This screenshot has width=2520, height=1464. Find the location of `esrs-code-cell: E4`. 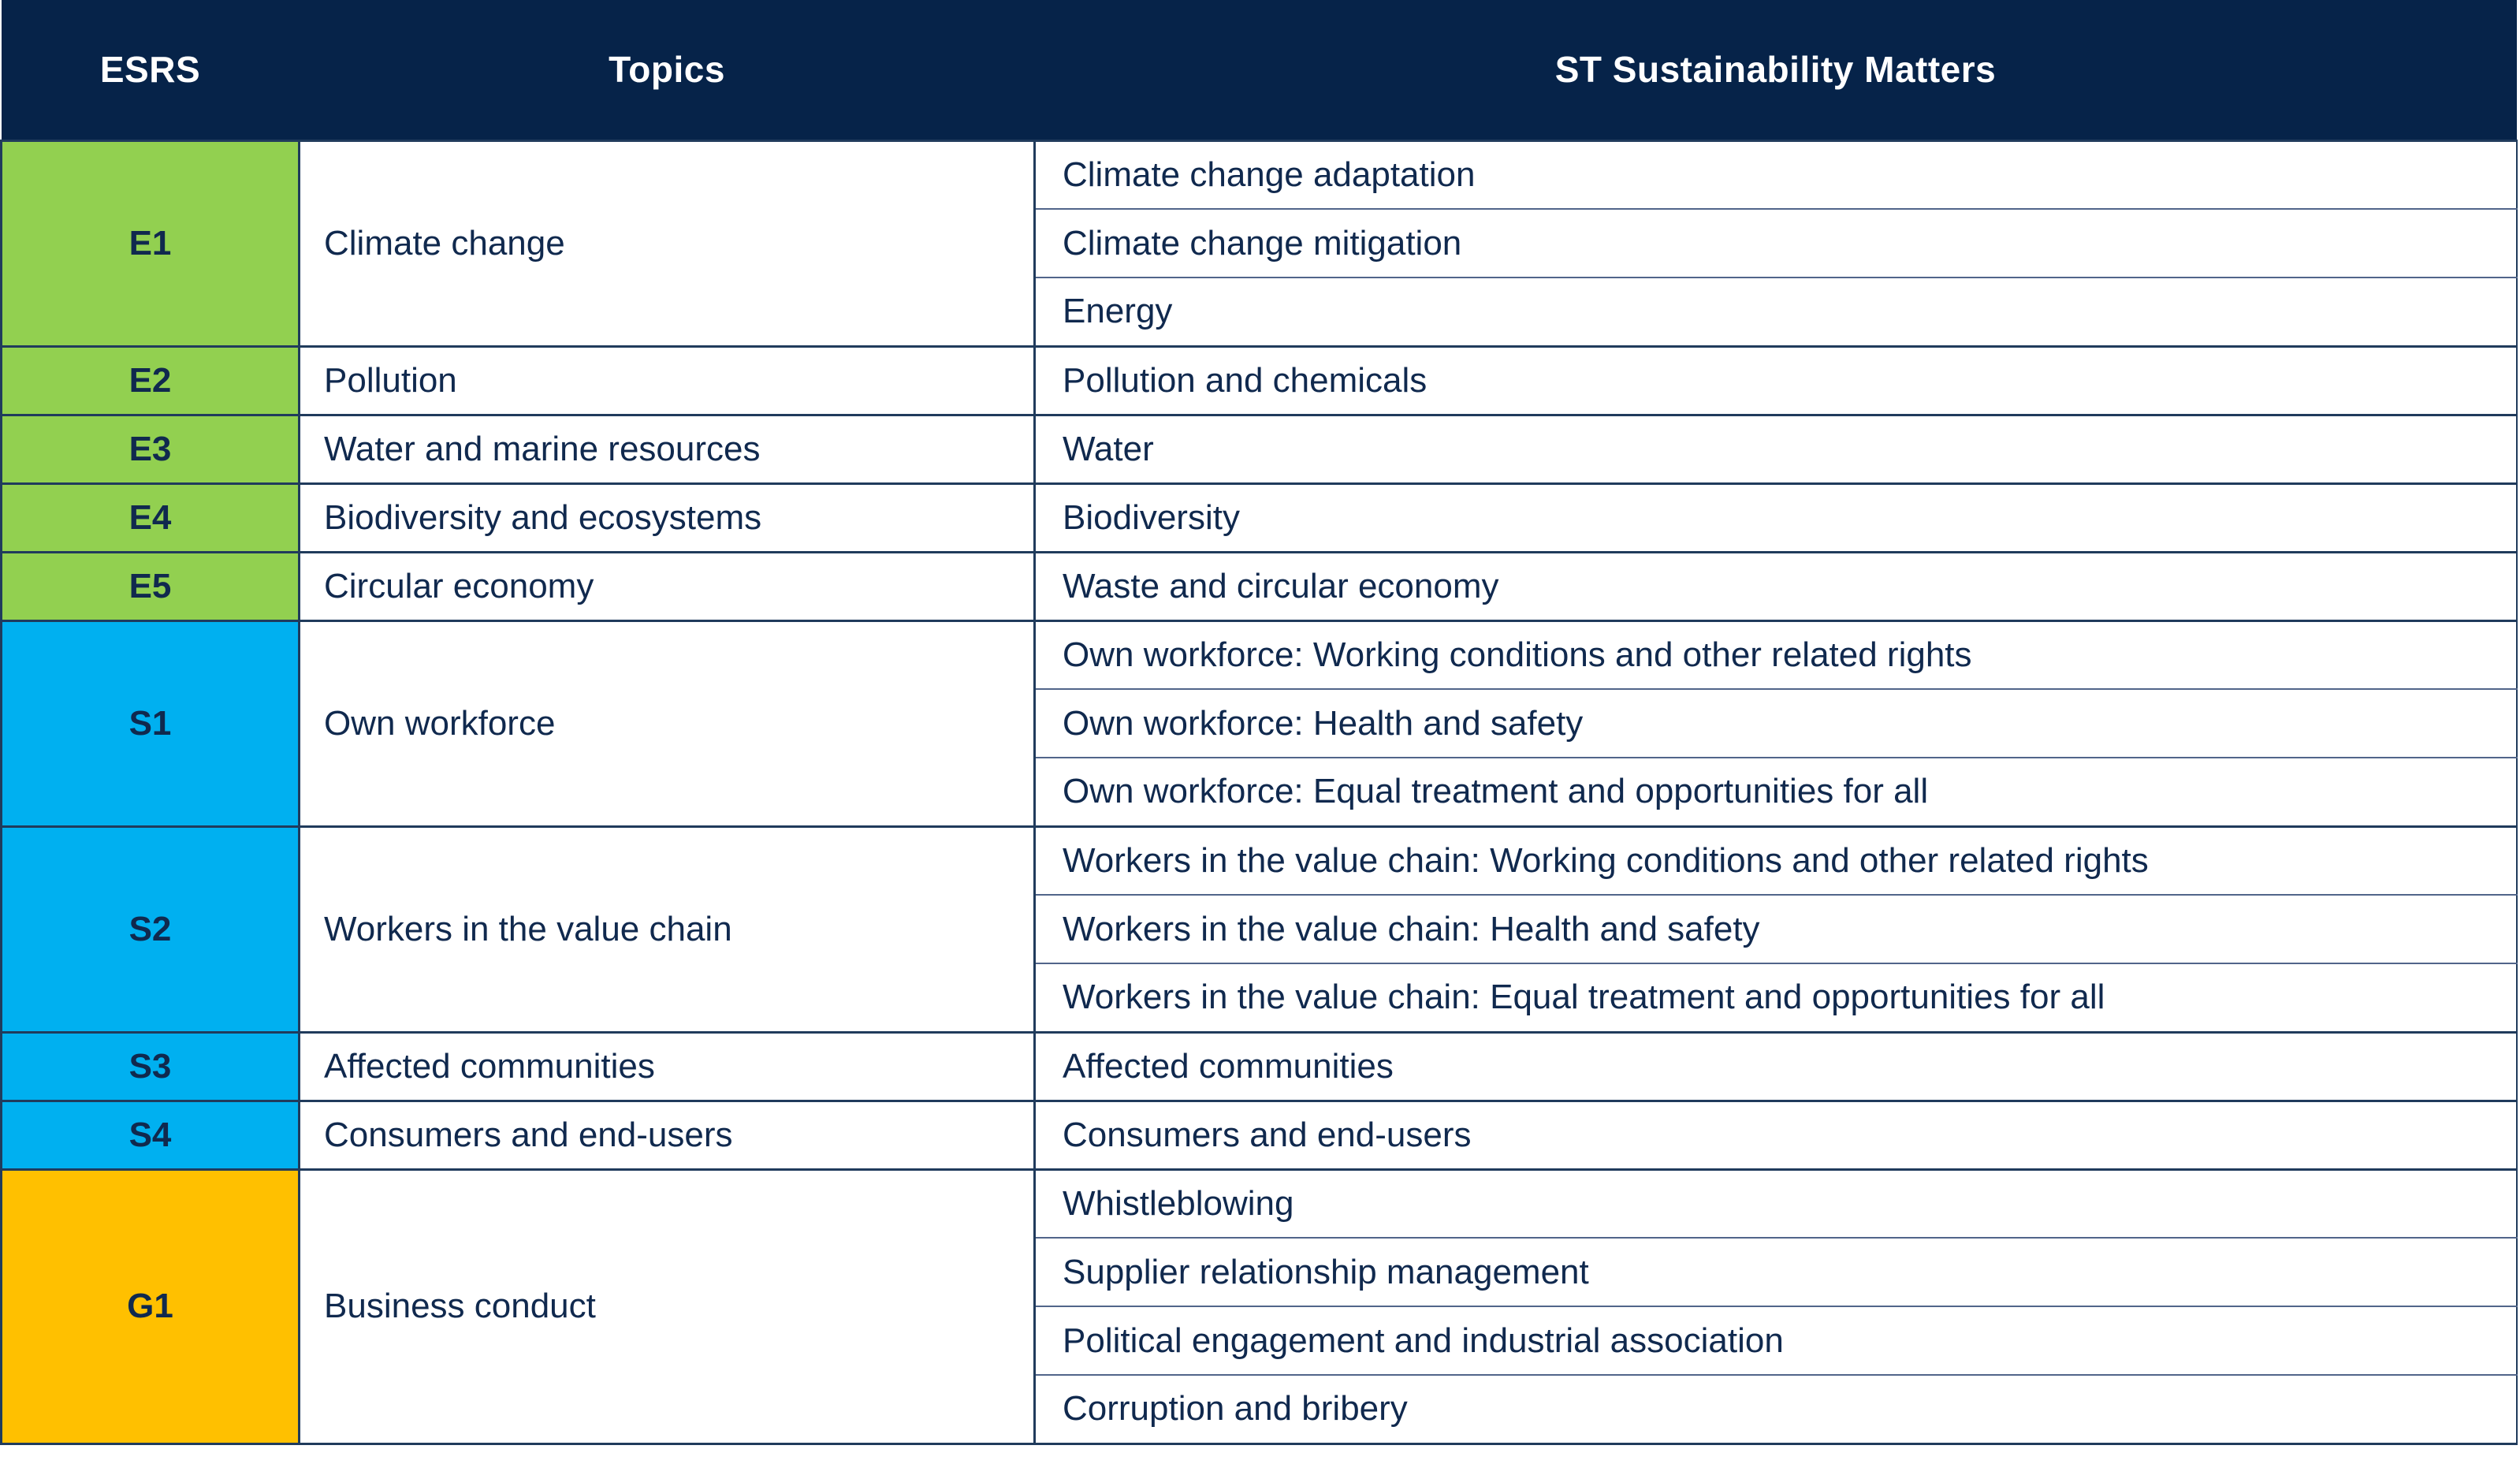

esrs-code-cell: E4 is located at coordinates (150, 517).